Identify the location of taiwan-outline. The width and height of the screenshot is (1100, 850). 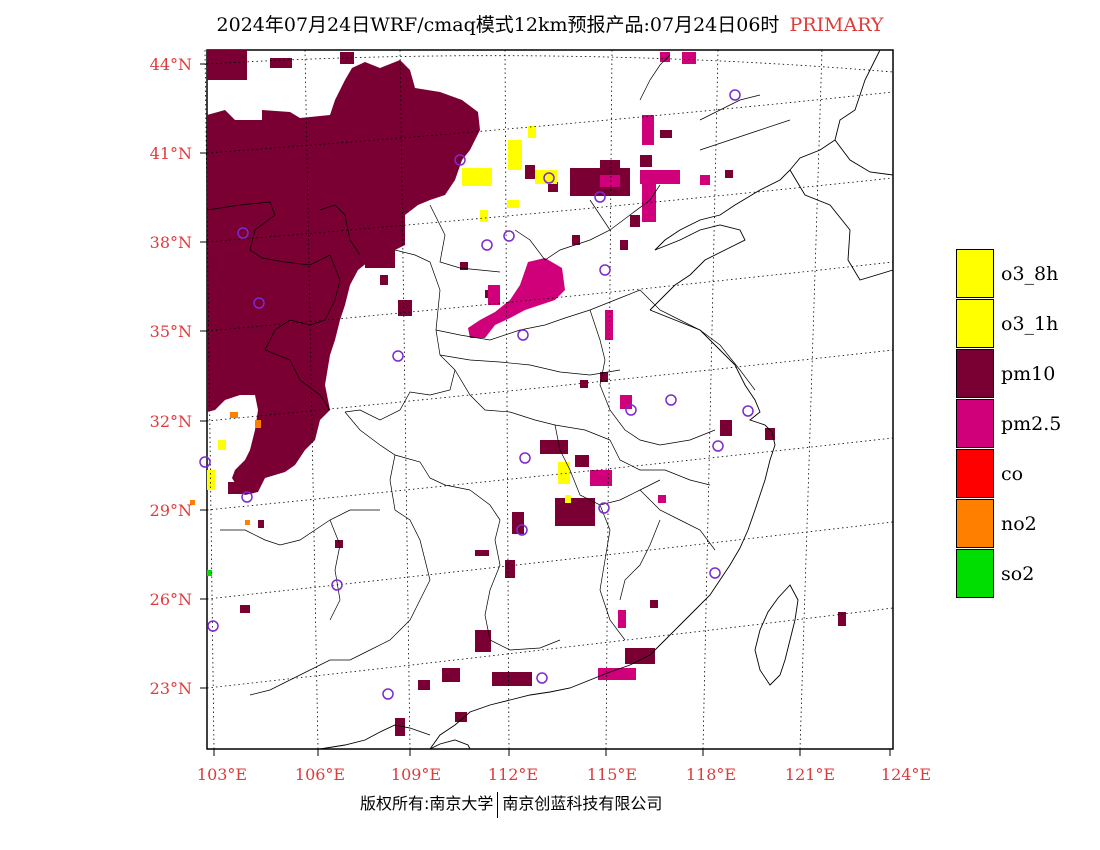
(776, 635).